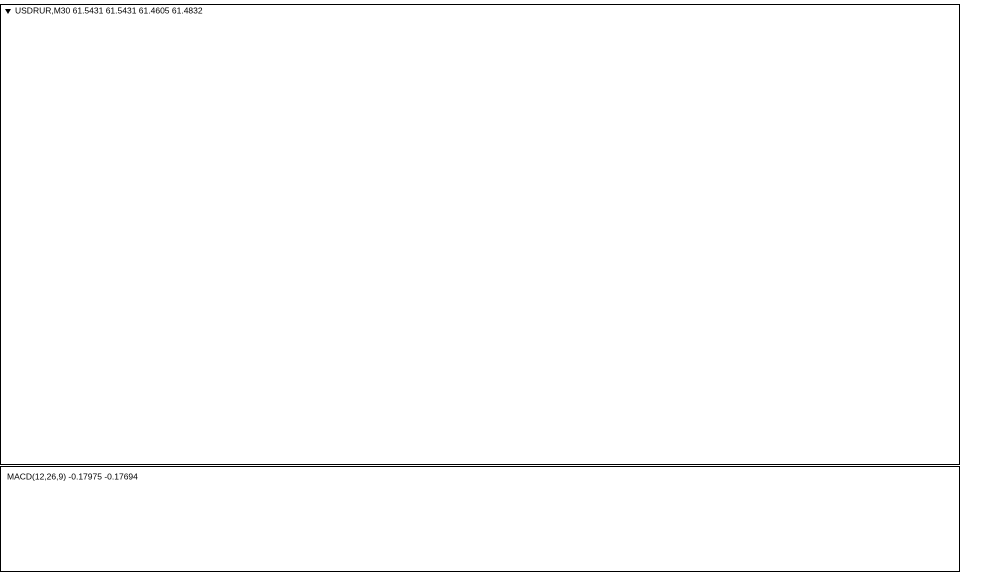  I want to click on menu-icon, so click(8, 11).